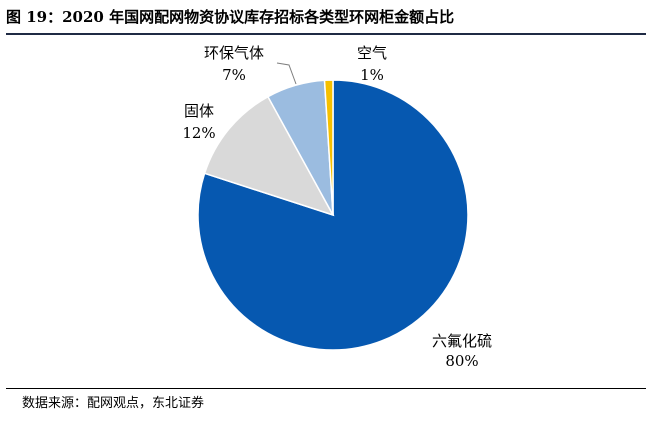 The width and height of the screenshot is (653, 422). What do you see at coordinates (286, 73) in the screenshot?
I see `leader-line-eco-gas` at bounding box center [286, 73].